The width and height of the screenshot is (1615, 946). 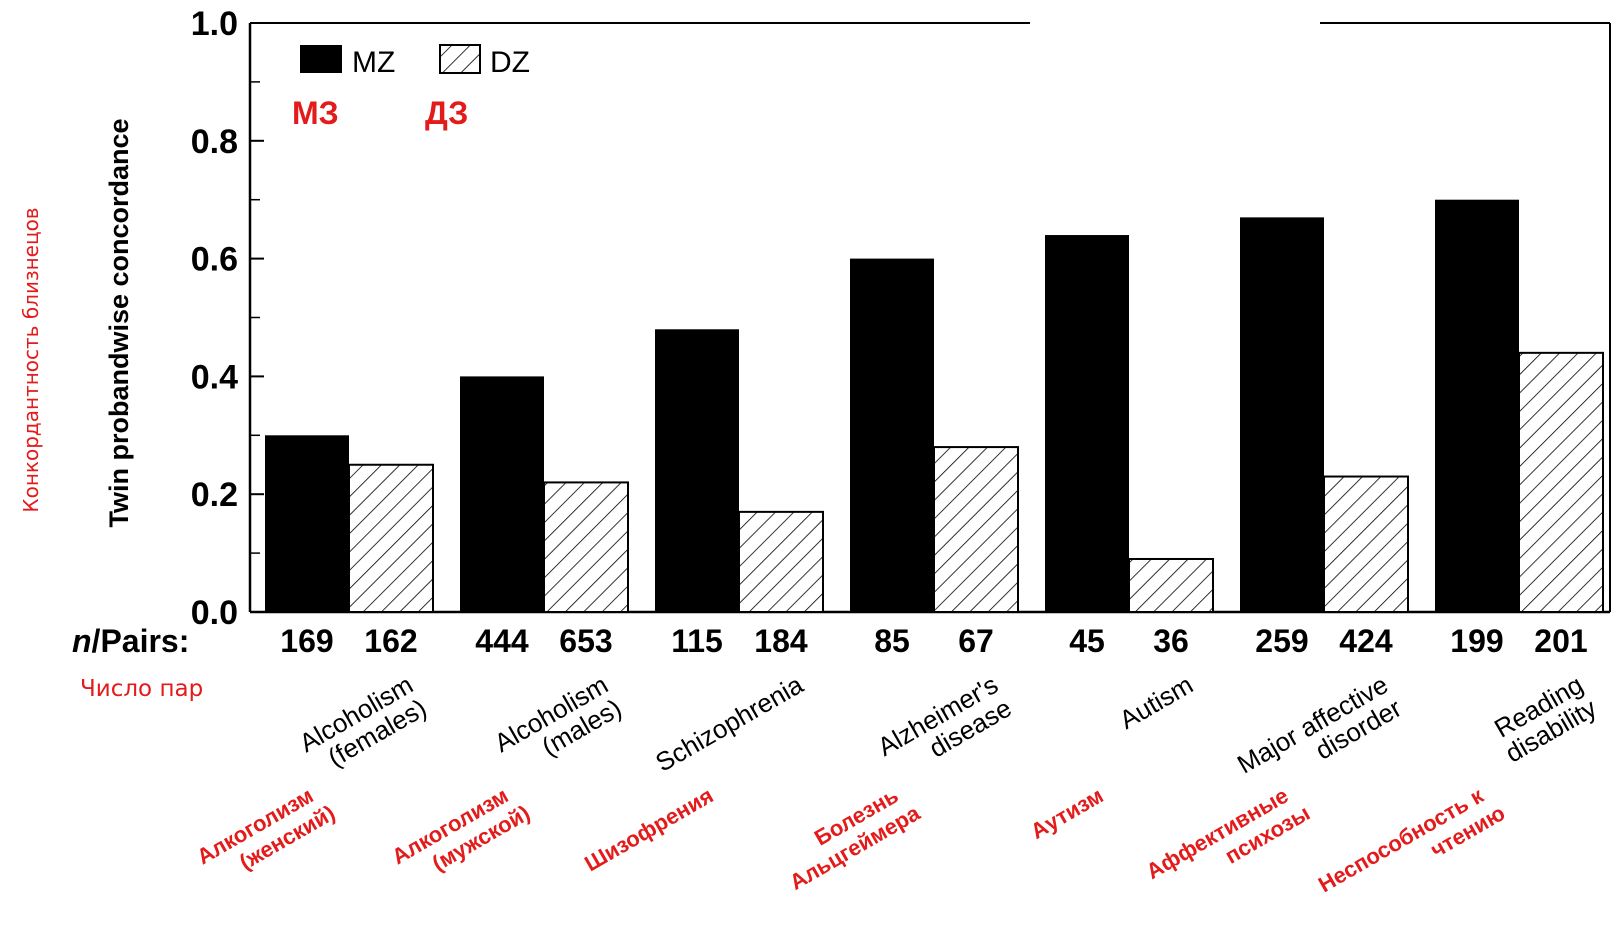 I want to click on n-pairs-mz: 444, so click(x=502, y=641).